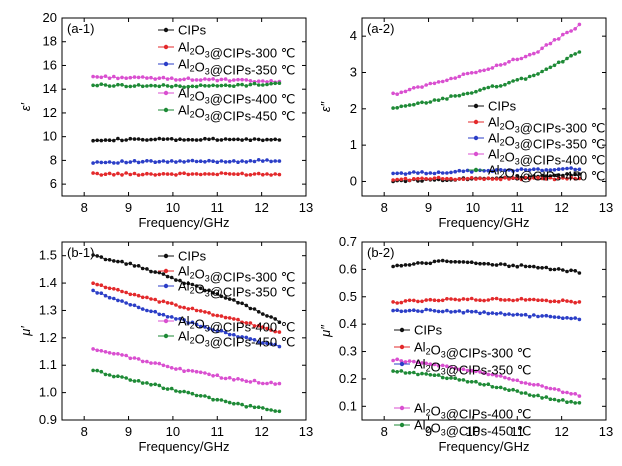 Image resolution: width=622 pixels, height=466 pixels. What do you see at coordinates (325, 331) in the screenshot?
I see `y-axis-label: μ″` at bounding box center [325, 331].